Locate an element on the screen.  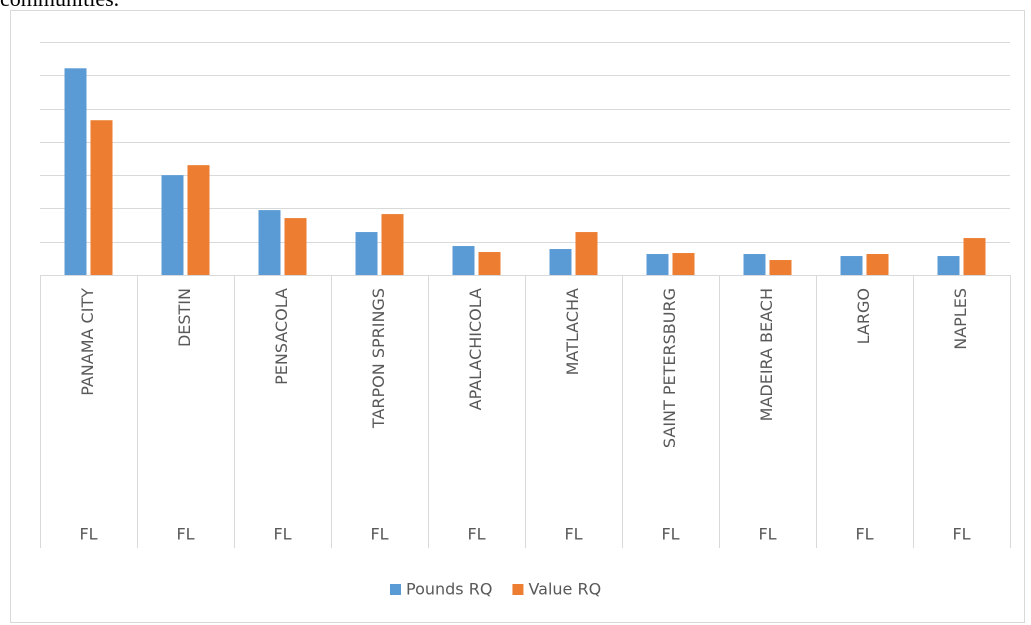
x-tick-label: MADEIRA BEACH is located at coordinates (766, 354).